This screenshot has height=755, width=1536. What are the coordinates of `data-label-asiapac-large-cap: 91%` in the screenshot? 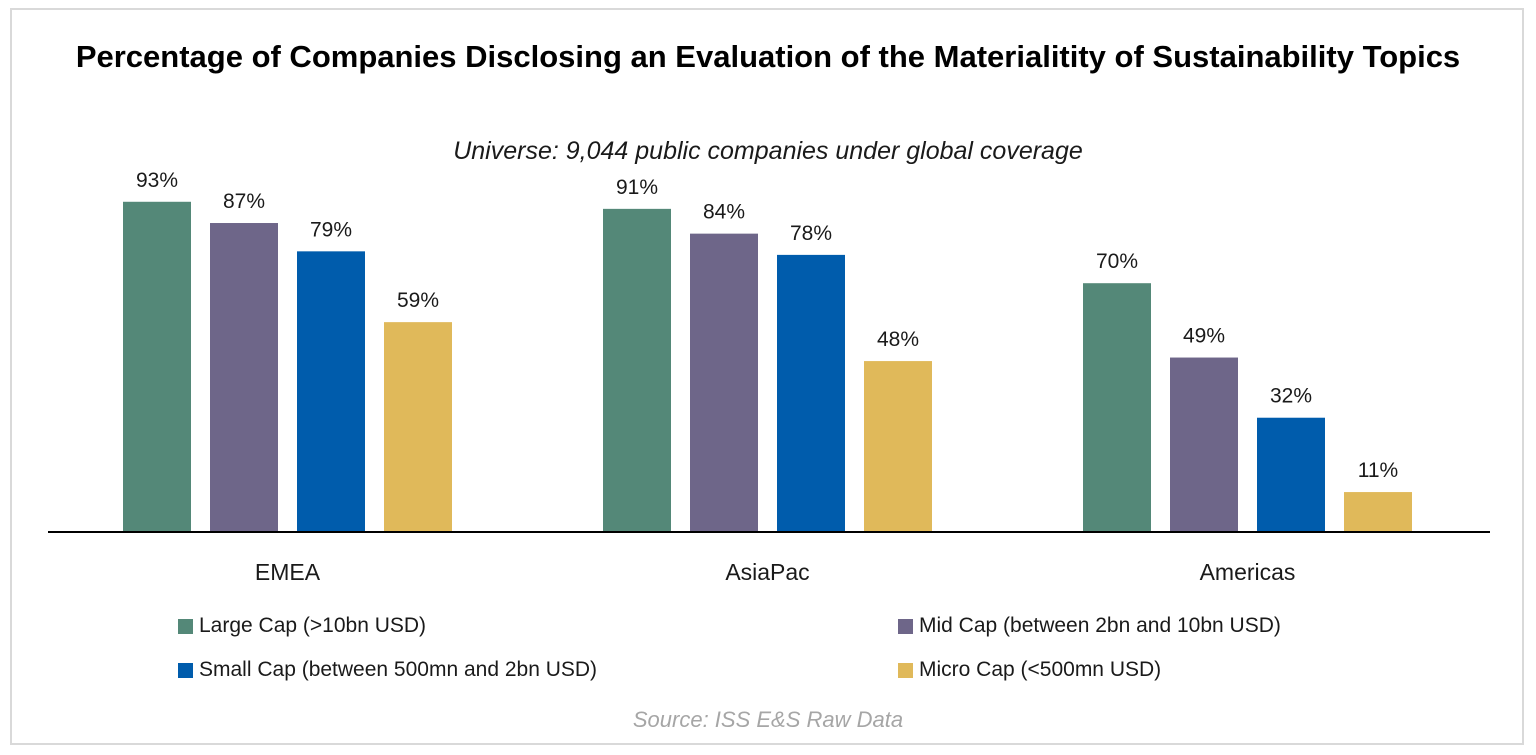 It's located at (637, 187).